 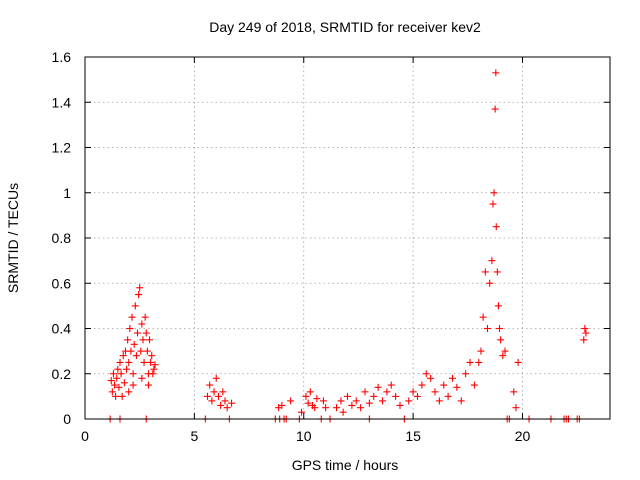 What do you see at coordinates (194, 436) in the screenshot?
I see `x-tick-label: 5` at bounding box center [194, 436].